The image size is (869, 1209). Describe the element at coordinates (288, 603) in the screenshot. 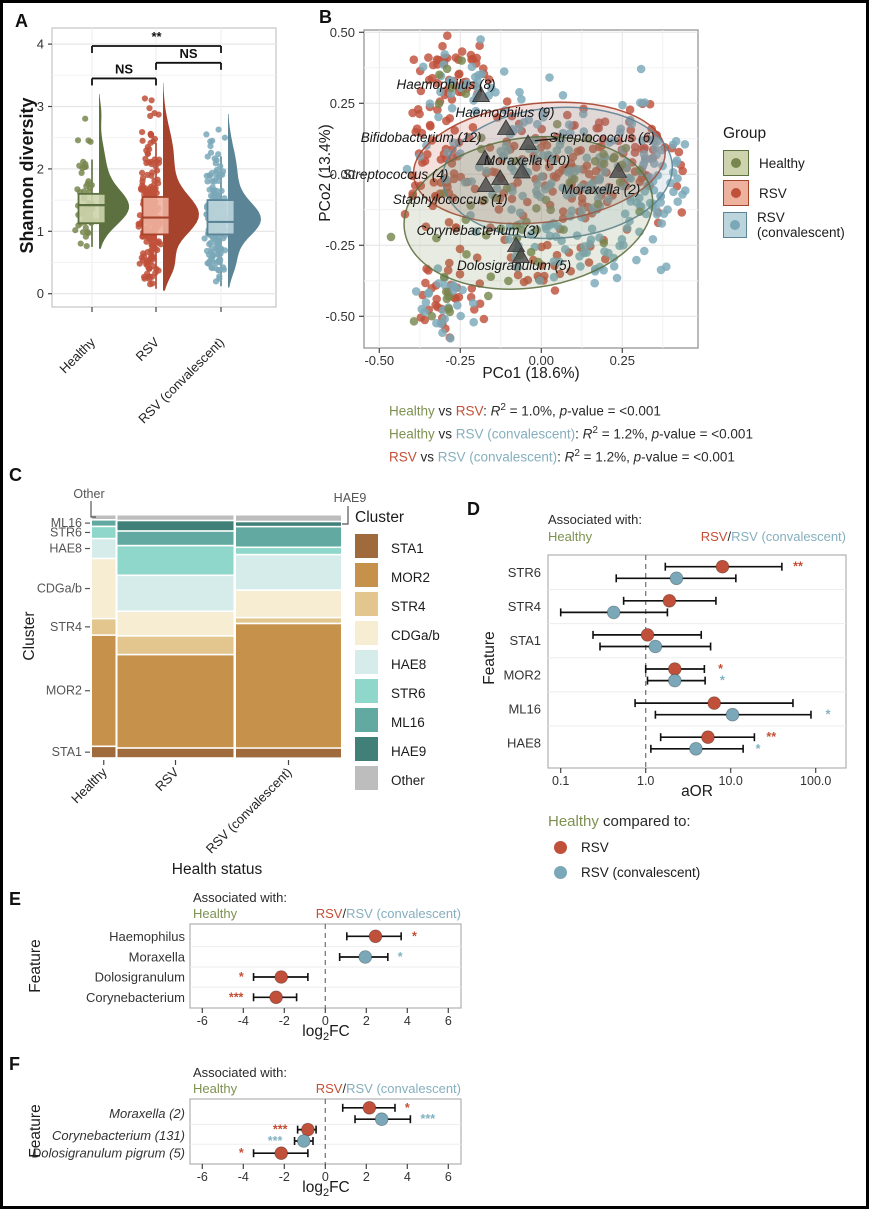

I see `segment-CDGa/b` at that location.